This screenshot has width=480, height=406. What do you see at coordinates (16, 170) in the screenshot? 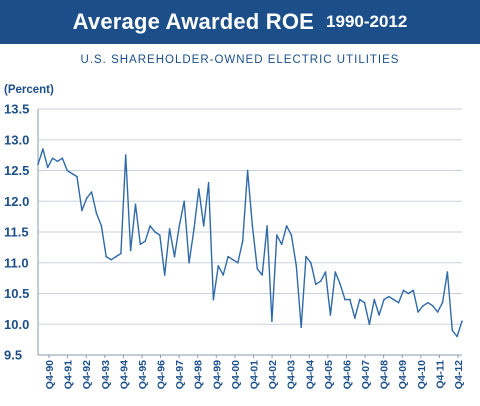
I see `y-tick-label-2: 12.5` at bounding box center [16, 170].